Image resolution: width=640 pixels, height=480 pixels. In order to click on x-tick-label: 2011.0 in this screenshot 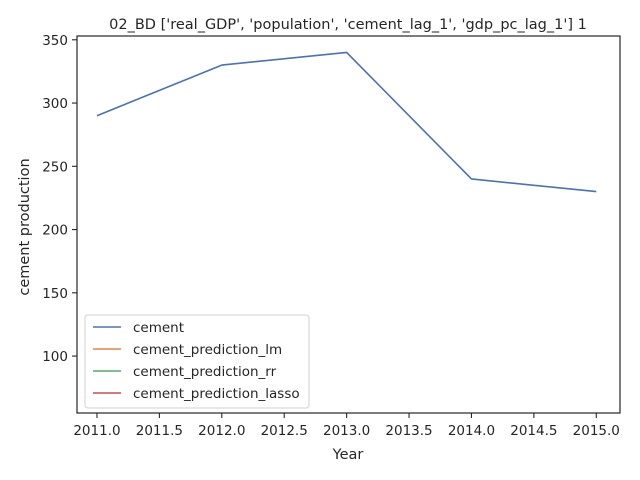, I will do `click(96, 431)`.